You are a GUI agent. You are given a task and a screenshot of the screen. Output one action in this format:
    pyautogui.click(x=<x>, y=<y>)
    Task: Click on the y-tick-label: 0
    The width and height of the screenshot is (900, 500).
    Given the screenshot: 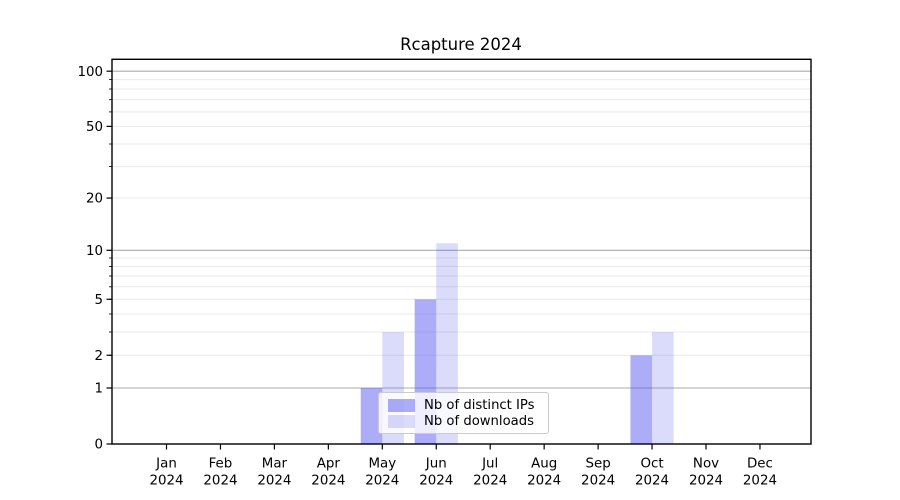 What is the action you would take?
    pyautogui.click(x=98, y=445)
    